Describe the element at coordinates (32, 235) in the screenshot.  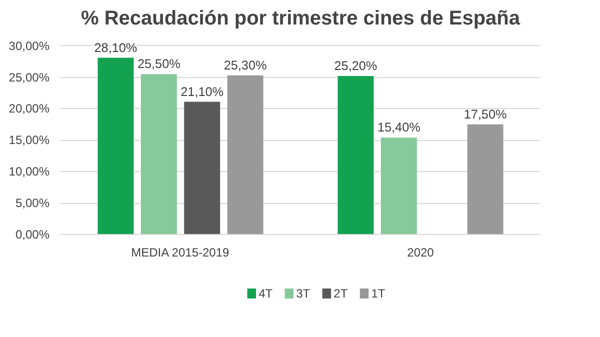
I see `y-tick-label: 0,00%` at that location.